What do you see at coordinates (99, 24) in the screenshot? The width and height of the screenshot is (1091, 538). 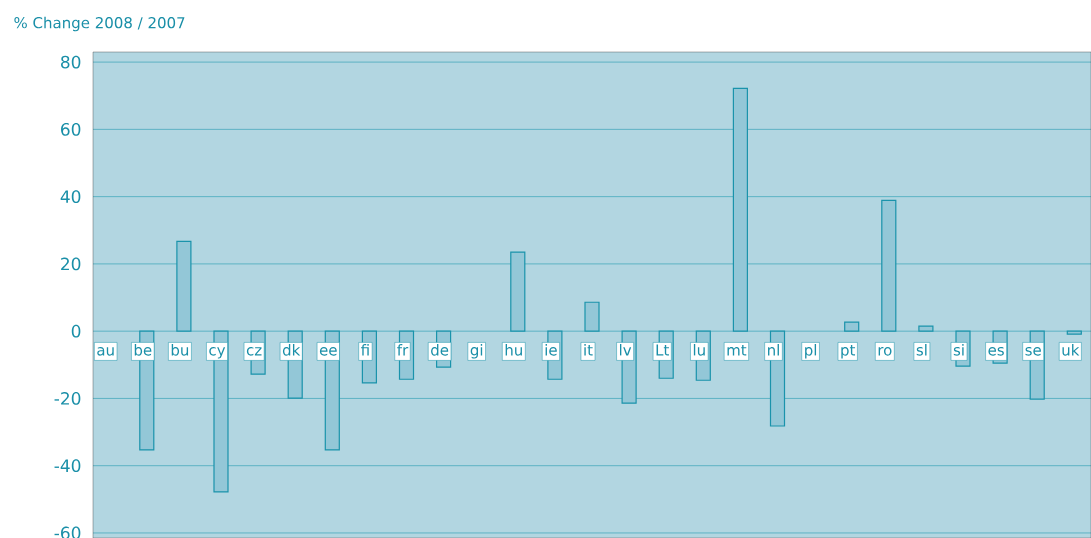 I see `chart-title: % Change 2008 / 2007` at bounding box center [99, 24].